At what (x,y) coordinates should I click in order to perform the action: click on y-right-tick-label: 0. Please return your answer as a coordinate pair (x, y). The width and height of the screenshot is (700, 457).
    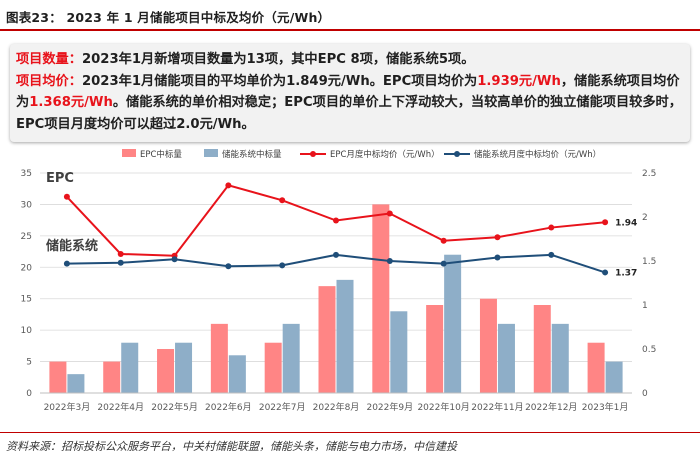
    Looking at the image, I should click on (645, 394).